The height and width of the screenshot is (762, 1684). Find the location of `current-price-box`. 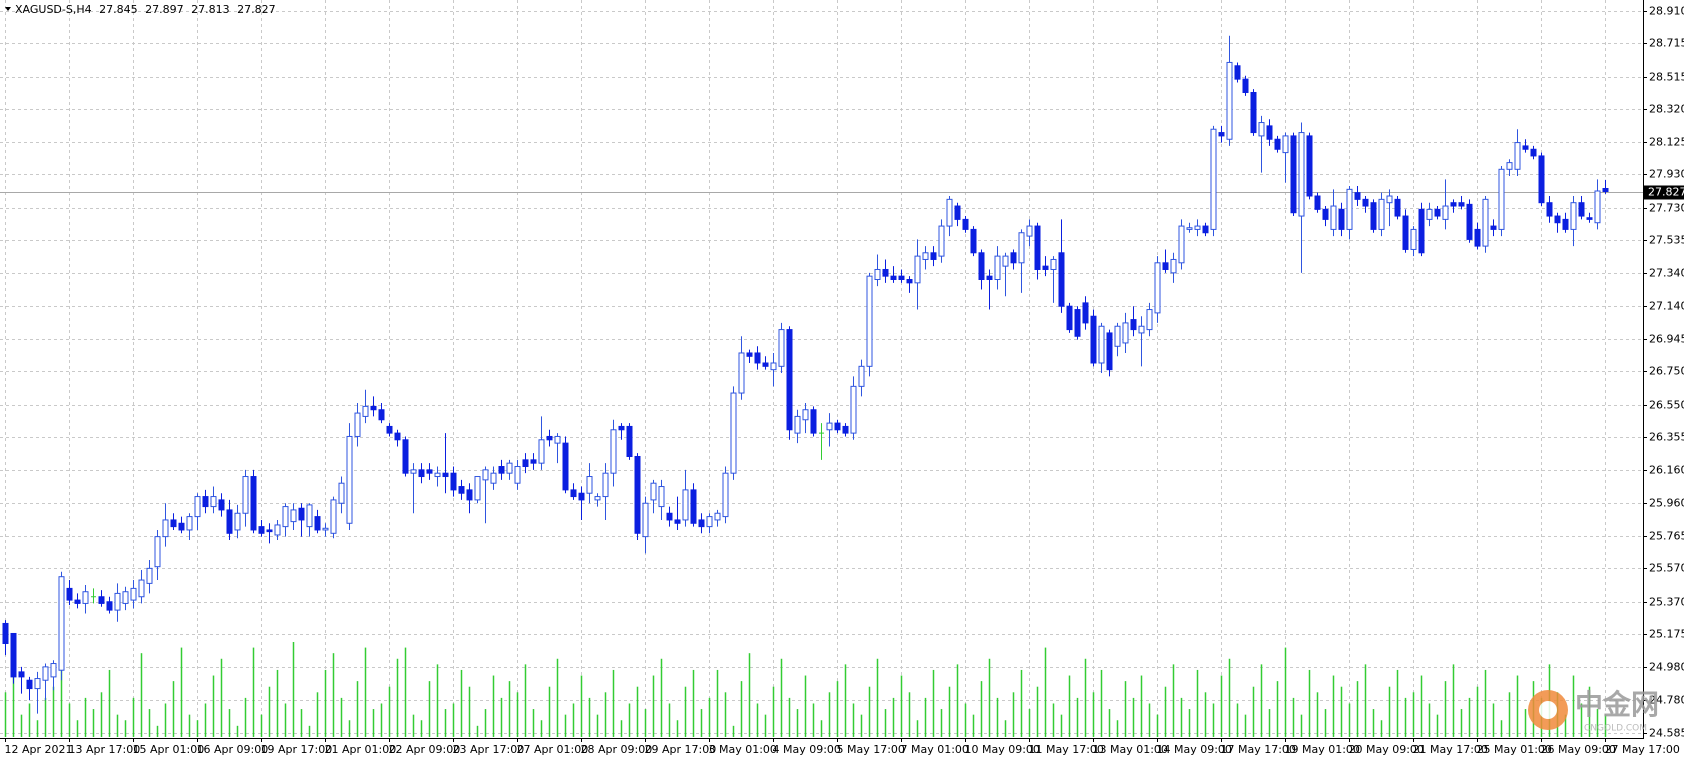

current-price-box is located at coordinates (1664, 192).